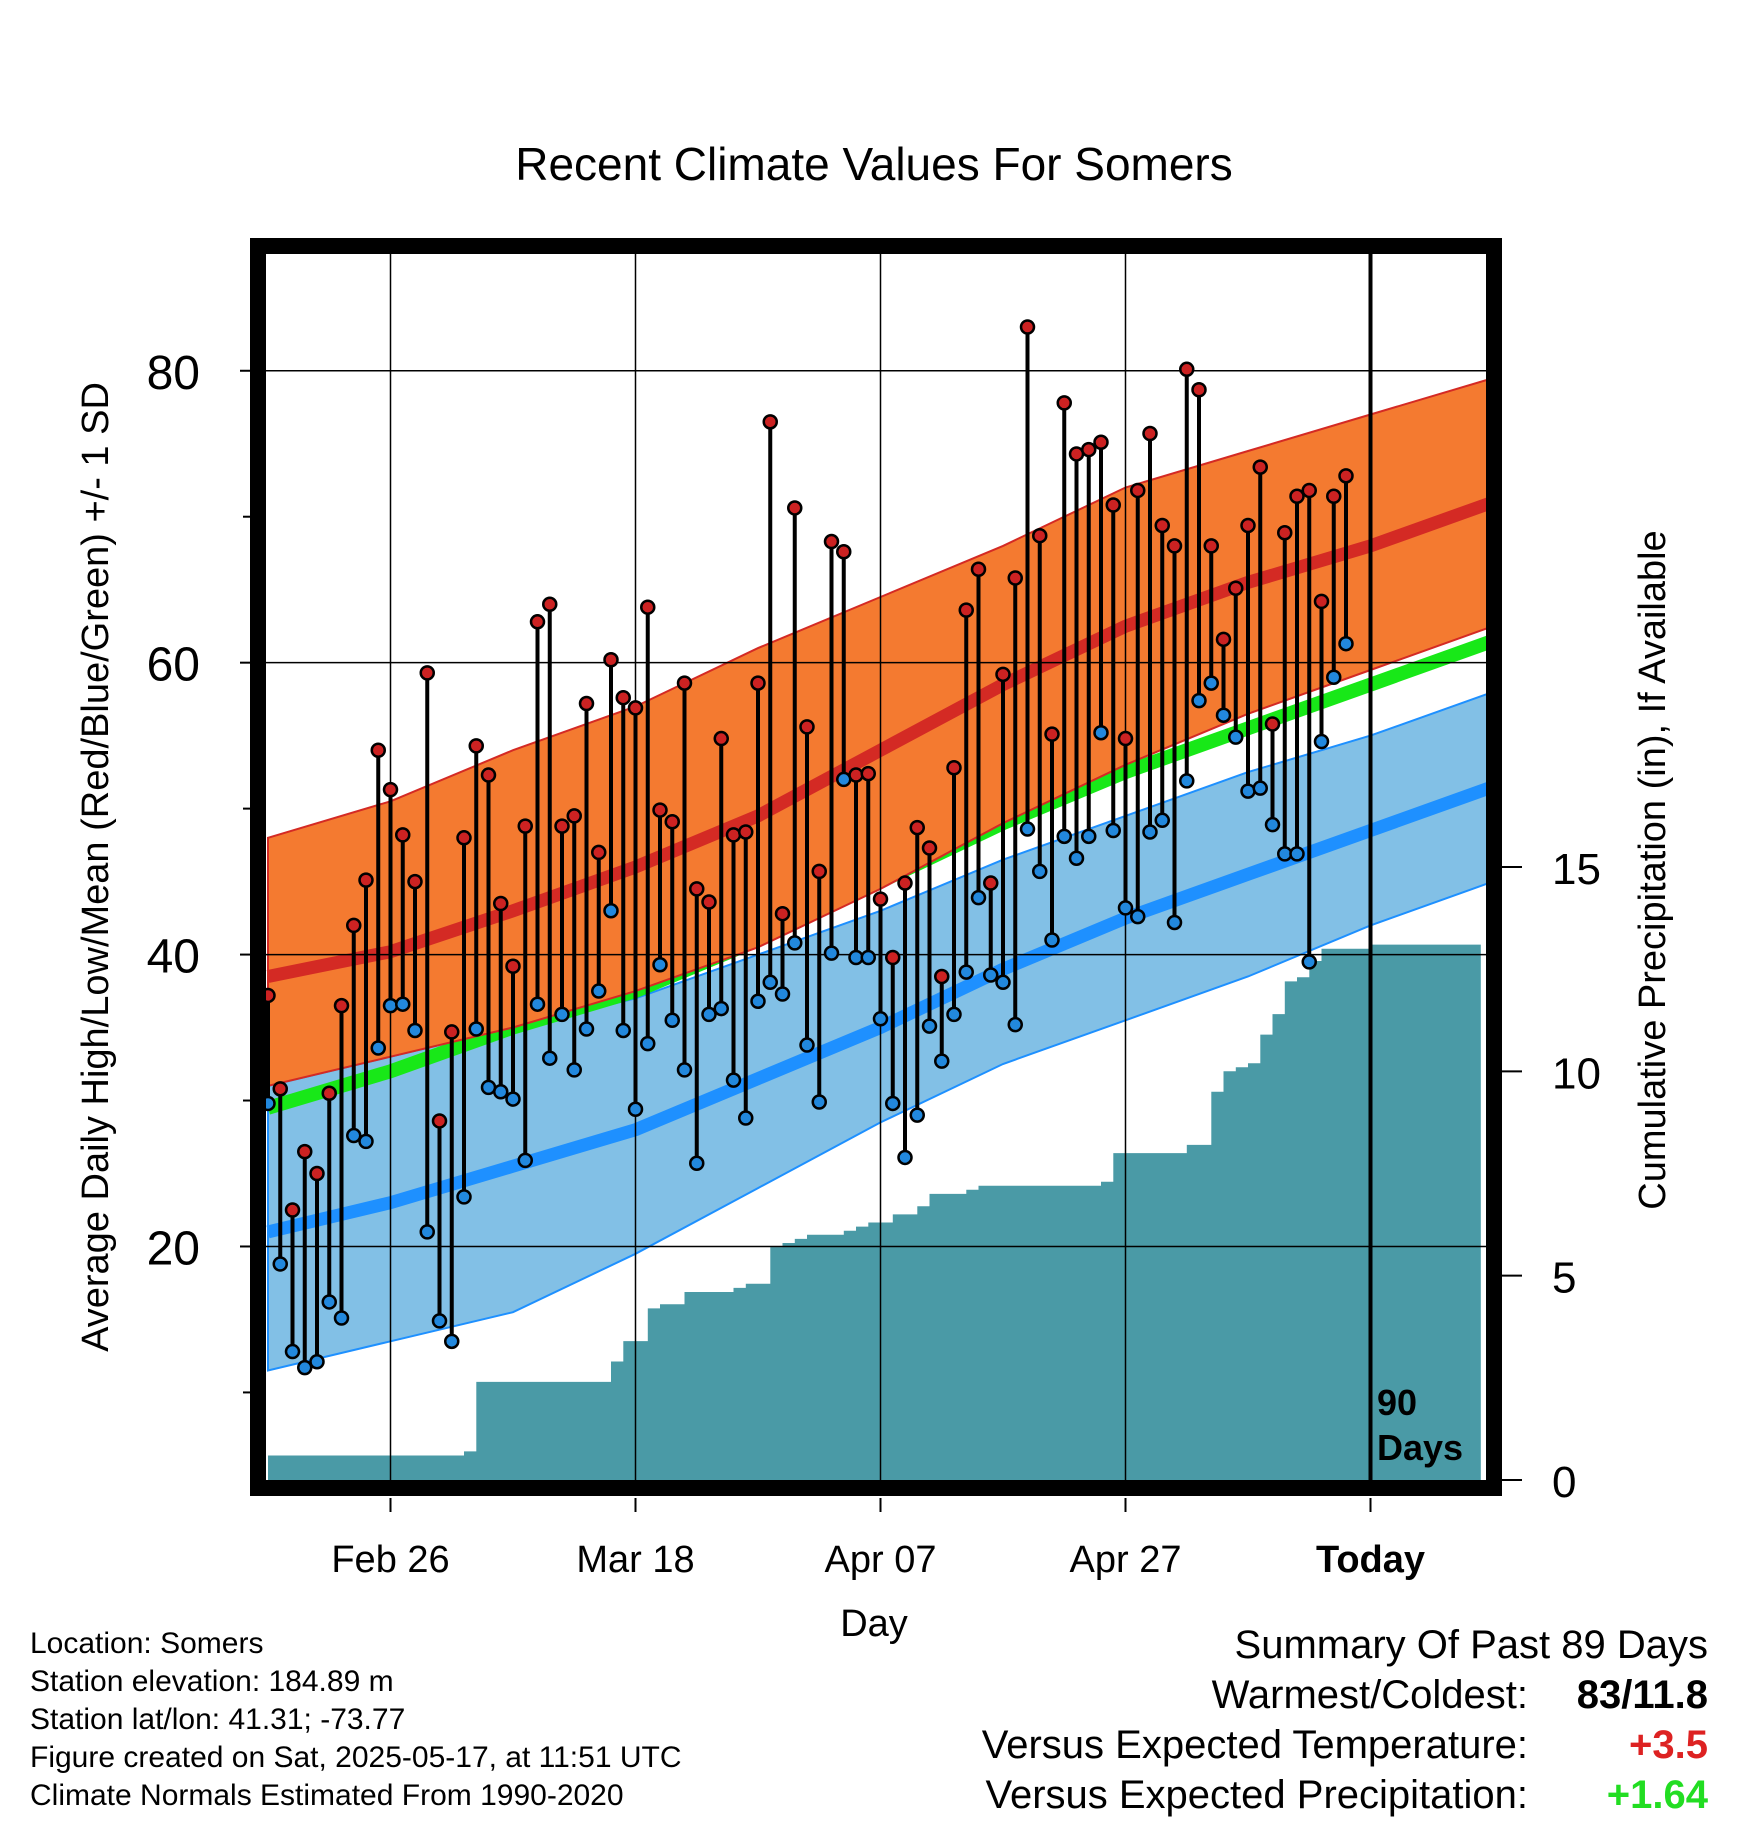  What do you see at coordinates (1576, 869) in the screenshot?
I see `y2-tick-label: 15` at bounding box center [1576, 869].